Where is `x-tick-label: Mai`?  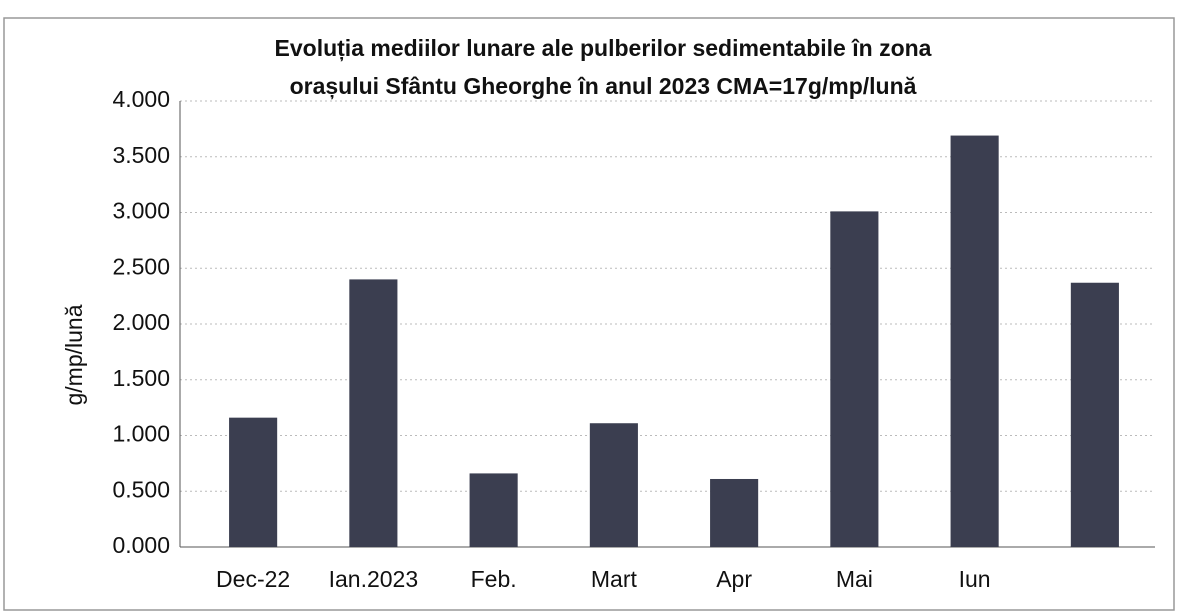 x-tick-label: Mai is located at coordinates (854, 579).